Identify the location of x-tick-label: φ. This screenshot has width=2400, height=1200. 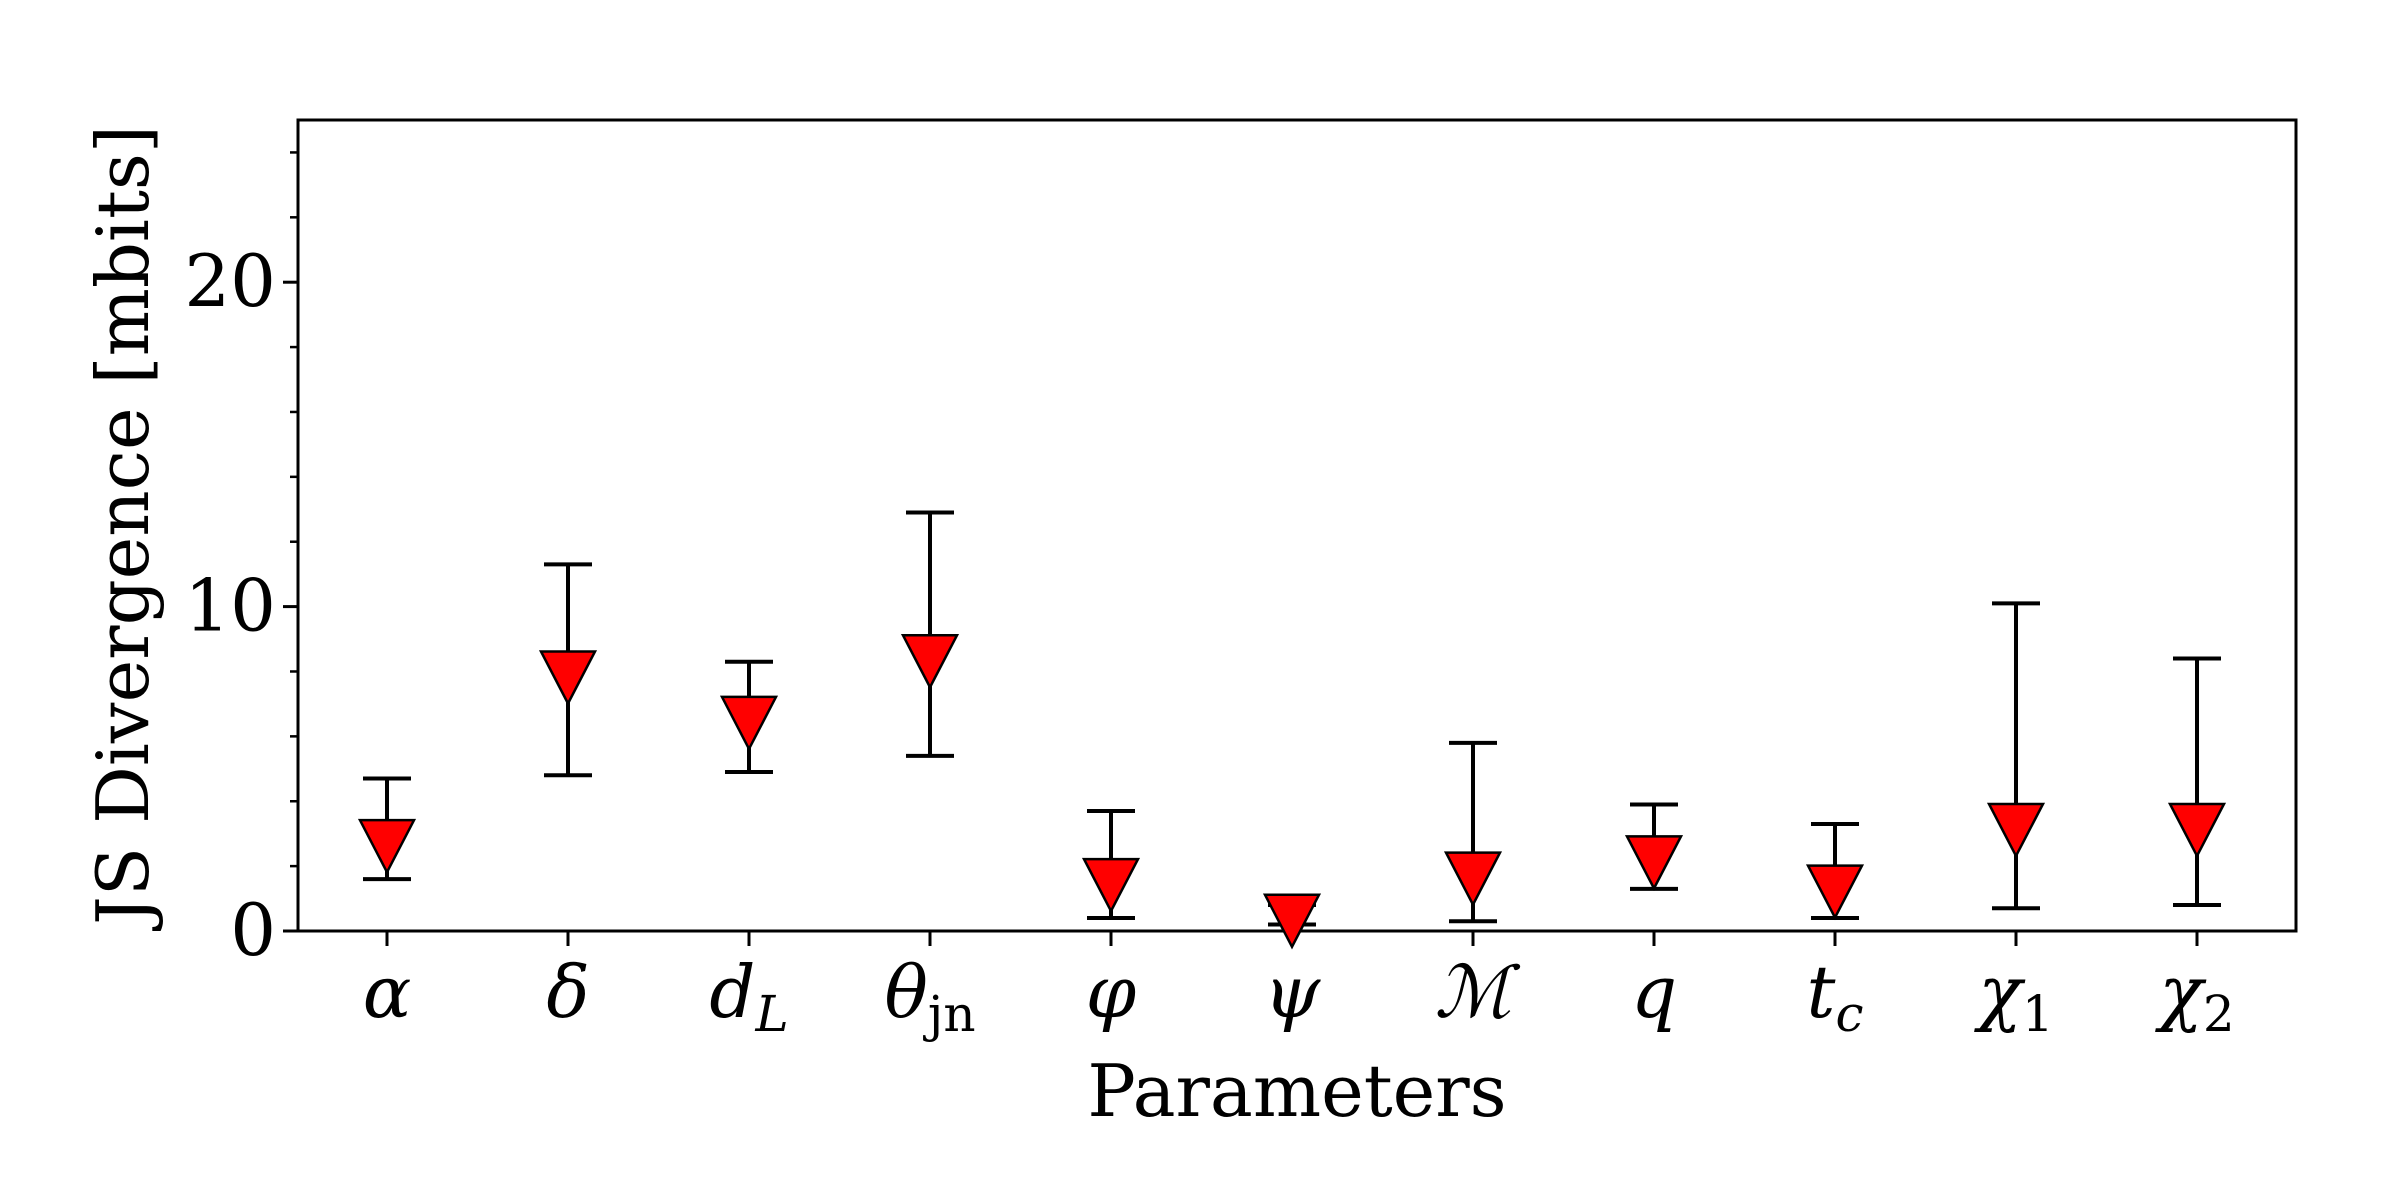
(1111, 992).